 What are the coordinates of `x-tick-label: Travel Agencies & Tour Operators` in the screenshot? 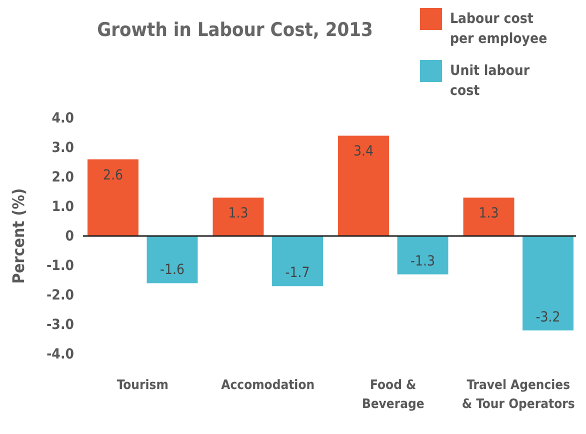 It's located at (518, 395).